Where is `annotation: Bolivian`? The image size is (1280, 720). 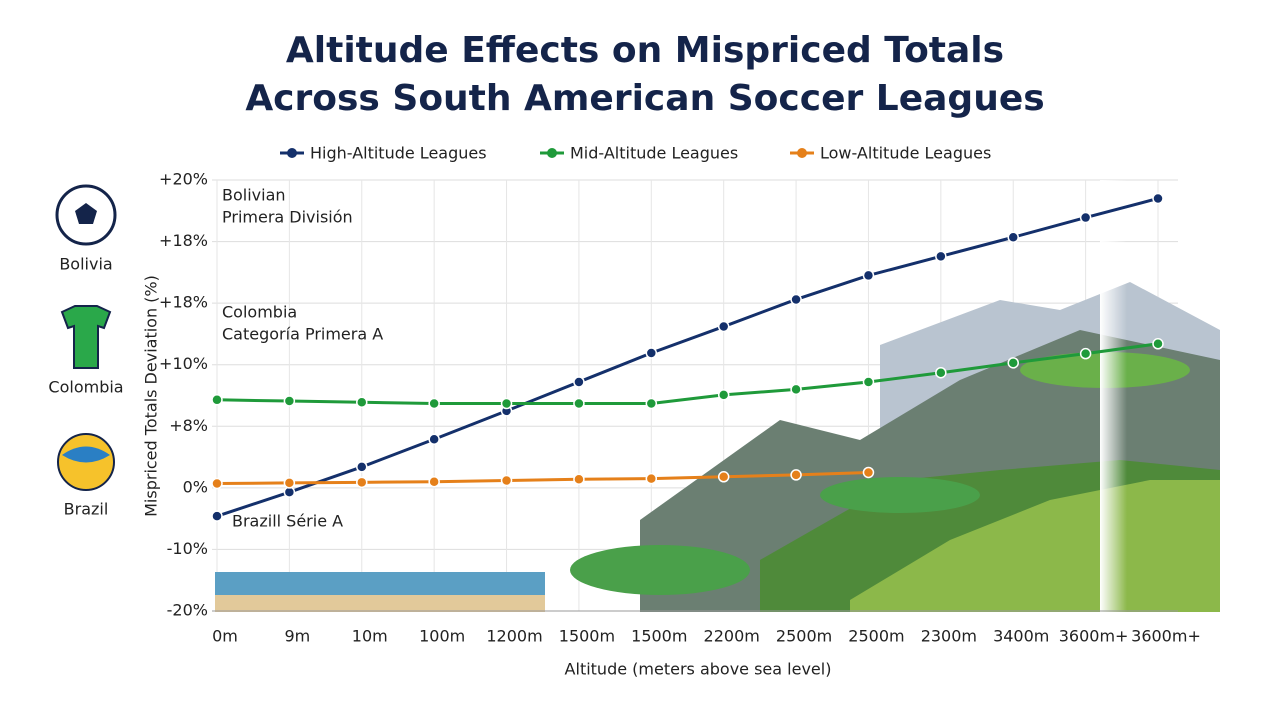 annotation: Bolivian is located at coordinates (254, 195).